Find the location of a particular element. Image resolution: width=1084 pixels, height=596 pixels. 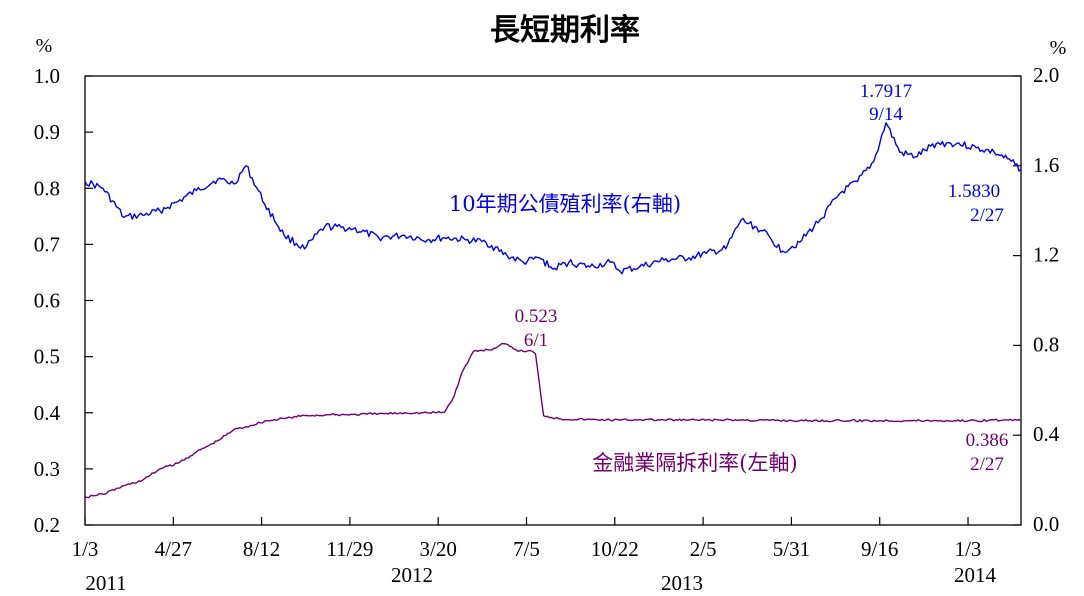

x-tick-label: 7/5 is located at coordinates (526, 549).